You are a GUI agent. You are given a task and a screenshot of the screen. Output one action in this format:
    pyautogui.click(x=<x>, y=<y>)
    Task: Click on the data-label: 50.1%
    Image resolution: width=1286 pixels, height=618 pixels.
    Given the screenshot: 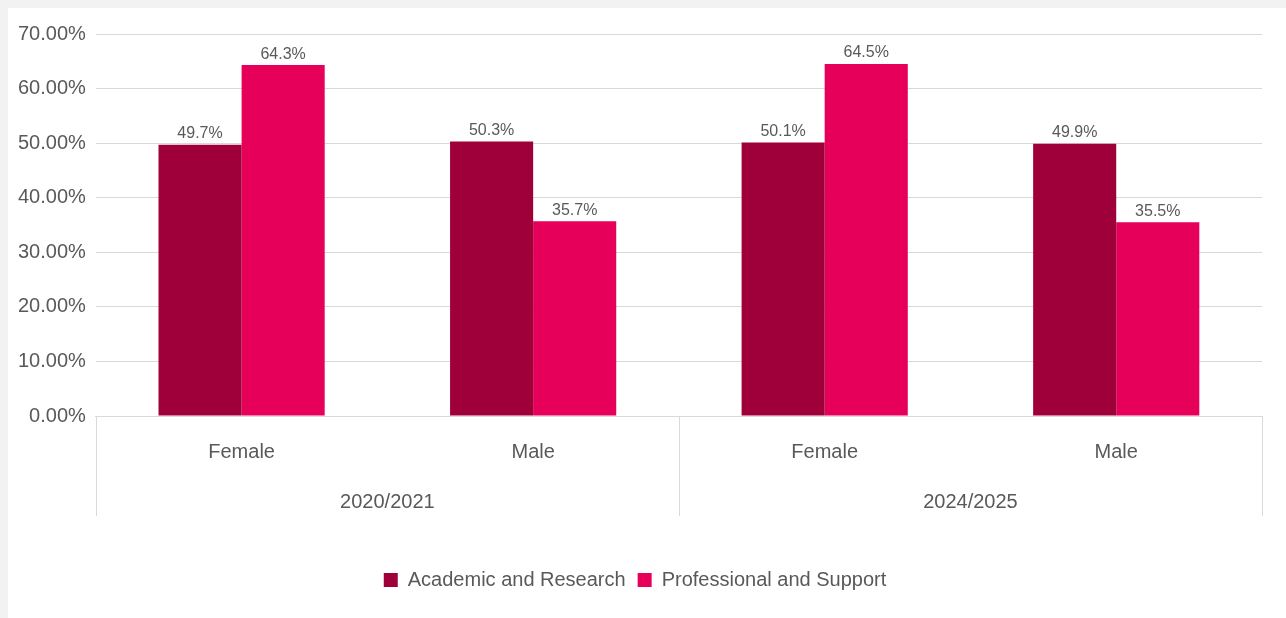 What is the action you would take?
    pyautogui.click(x=783, y=130)
    